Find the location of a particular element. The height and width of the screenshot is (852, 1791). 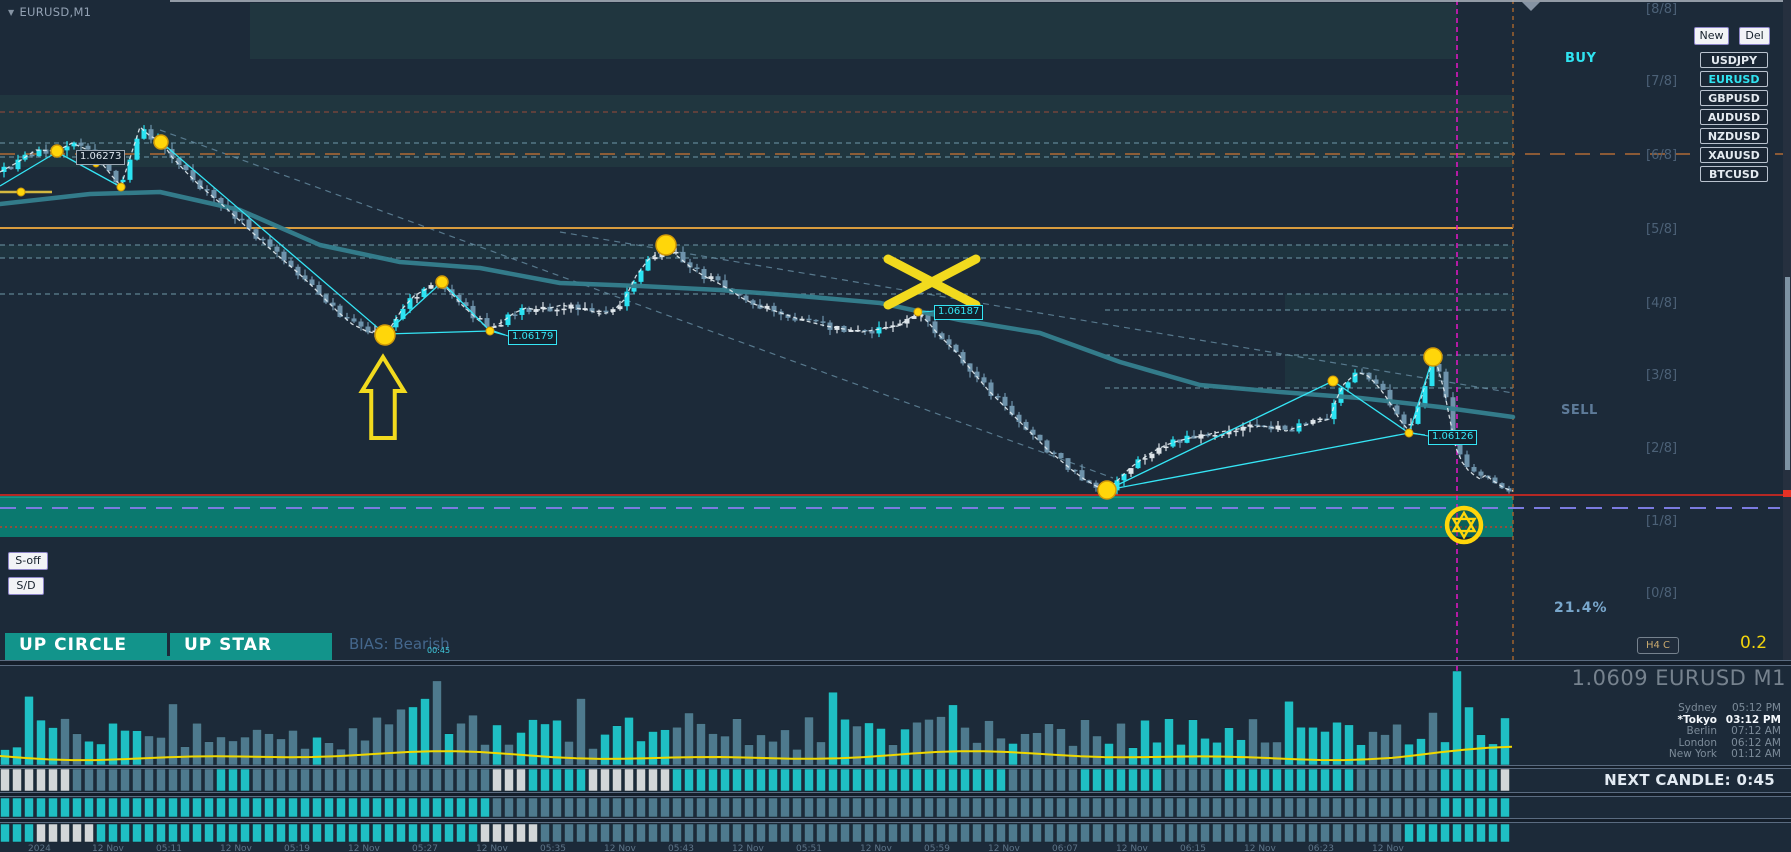

time-tick-label: 05:51 is located at coordinates (809, 848).